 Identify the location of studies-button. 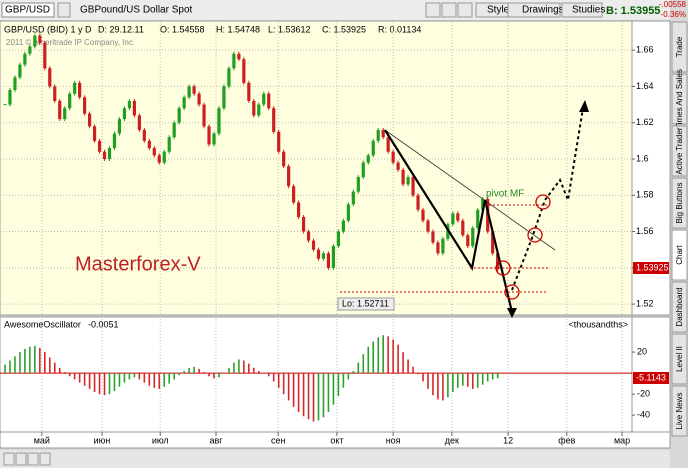
(582, 10).